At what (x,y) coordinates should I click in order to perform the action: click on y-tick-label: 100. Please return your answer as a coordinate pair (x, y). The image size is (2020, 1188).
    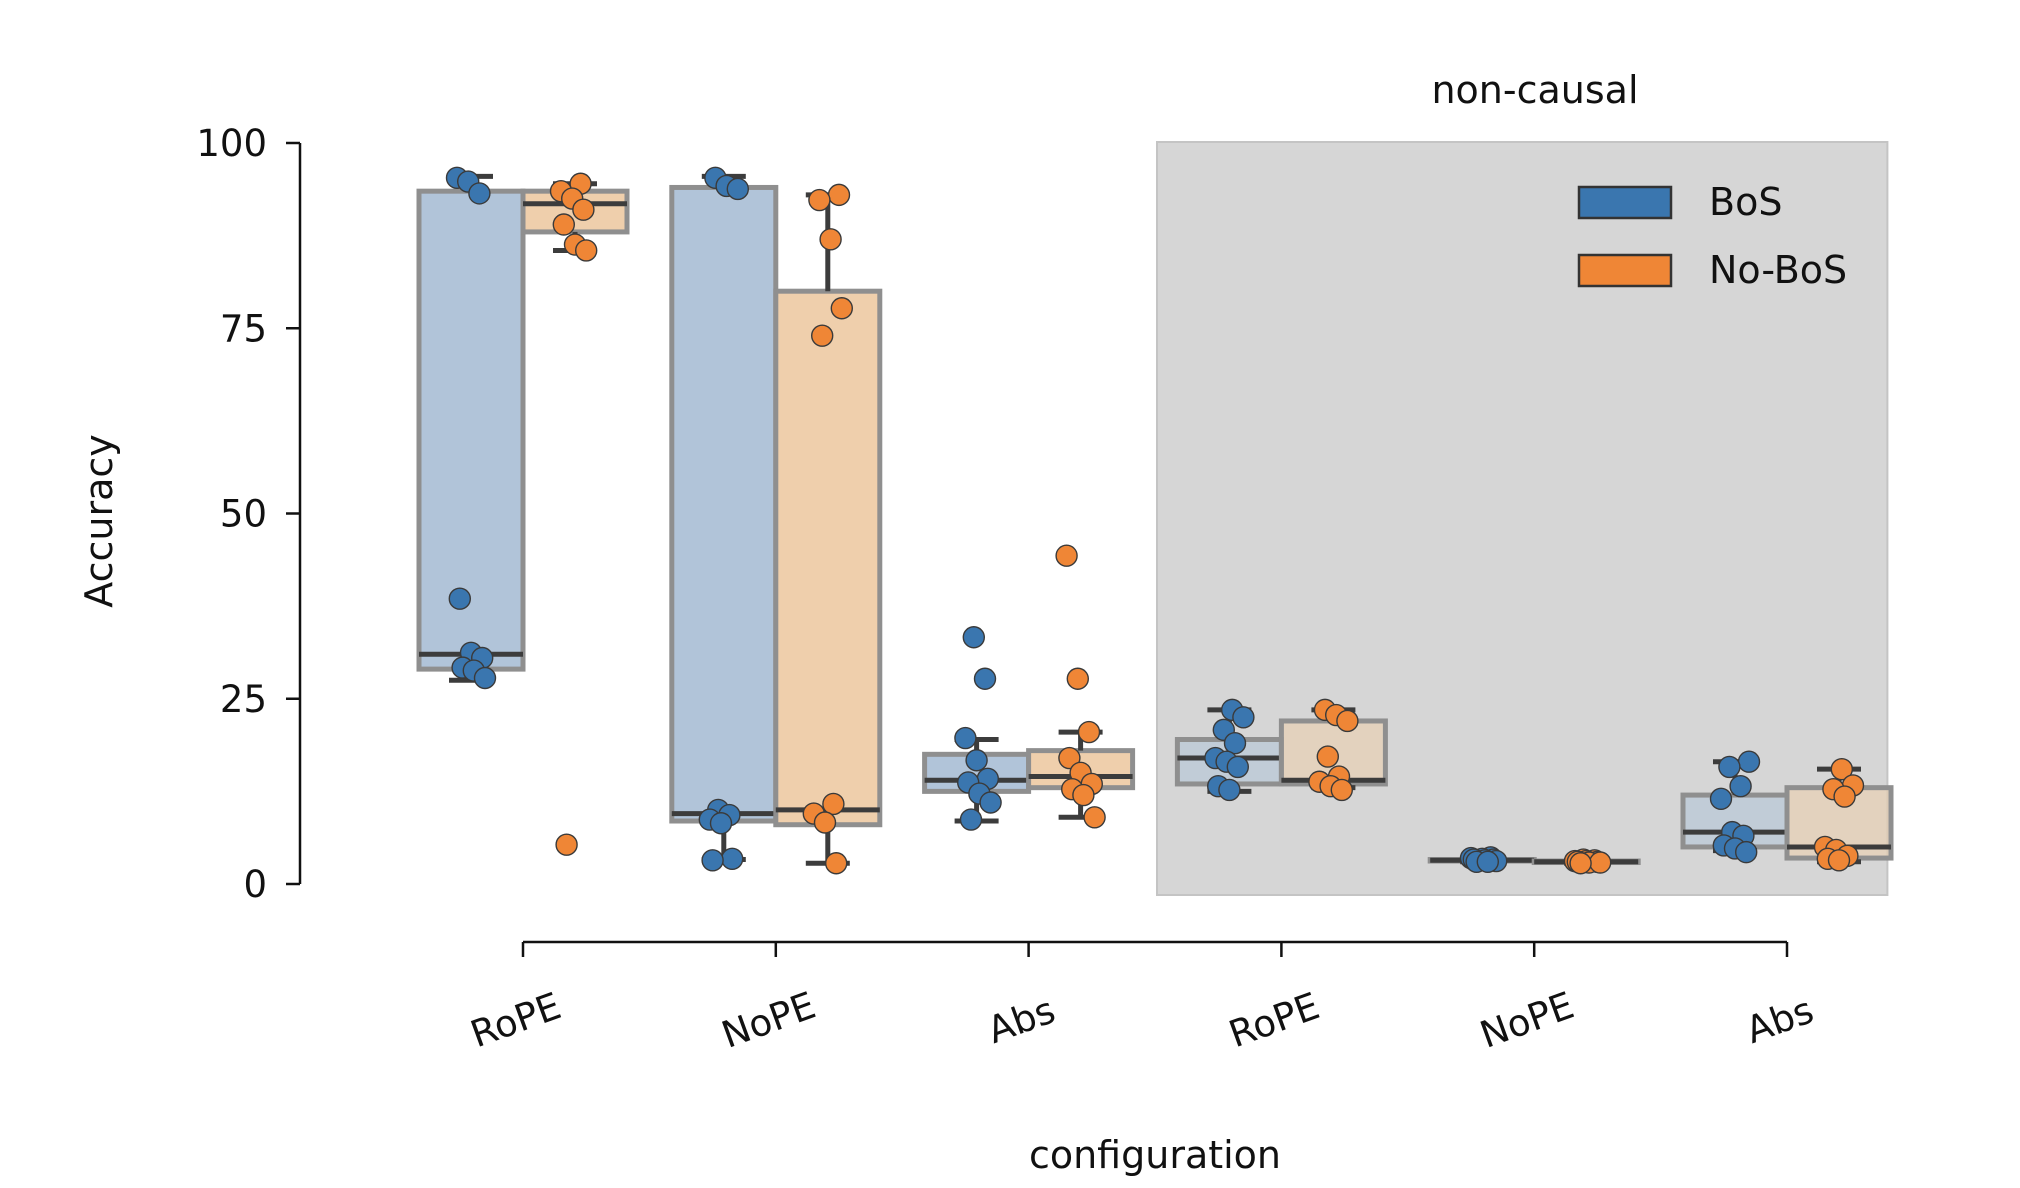
    Looking at the image, I should click on (231, 143).